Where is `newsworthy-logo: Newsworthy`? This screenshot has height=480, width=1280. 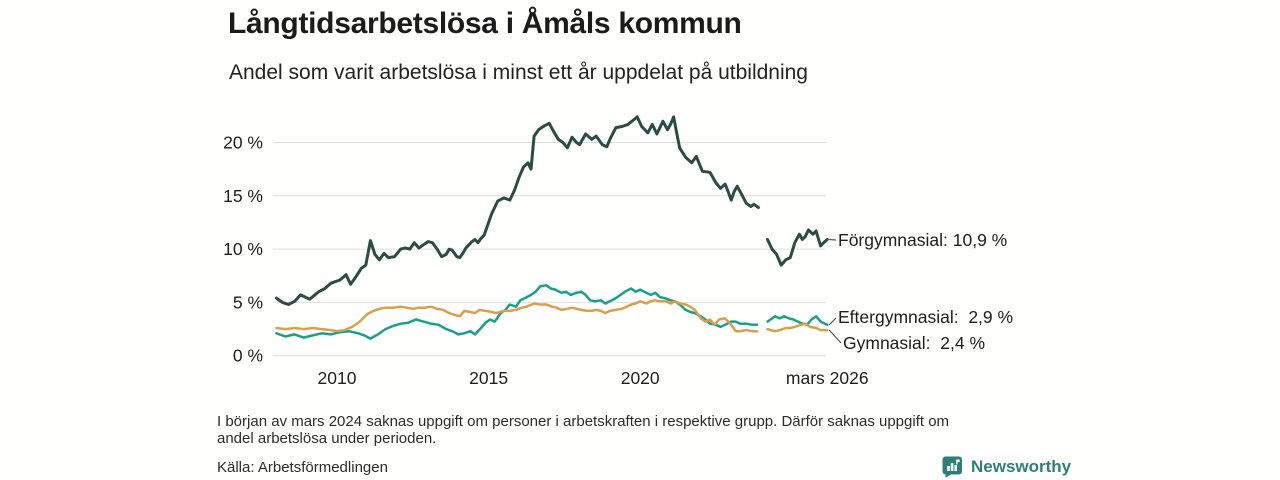 newsworthy-logo: Newsworthy is located at coordinates (1006, 466).